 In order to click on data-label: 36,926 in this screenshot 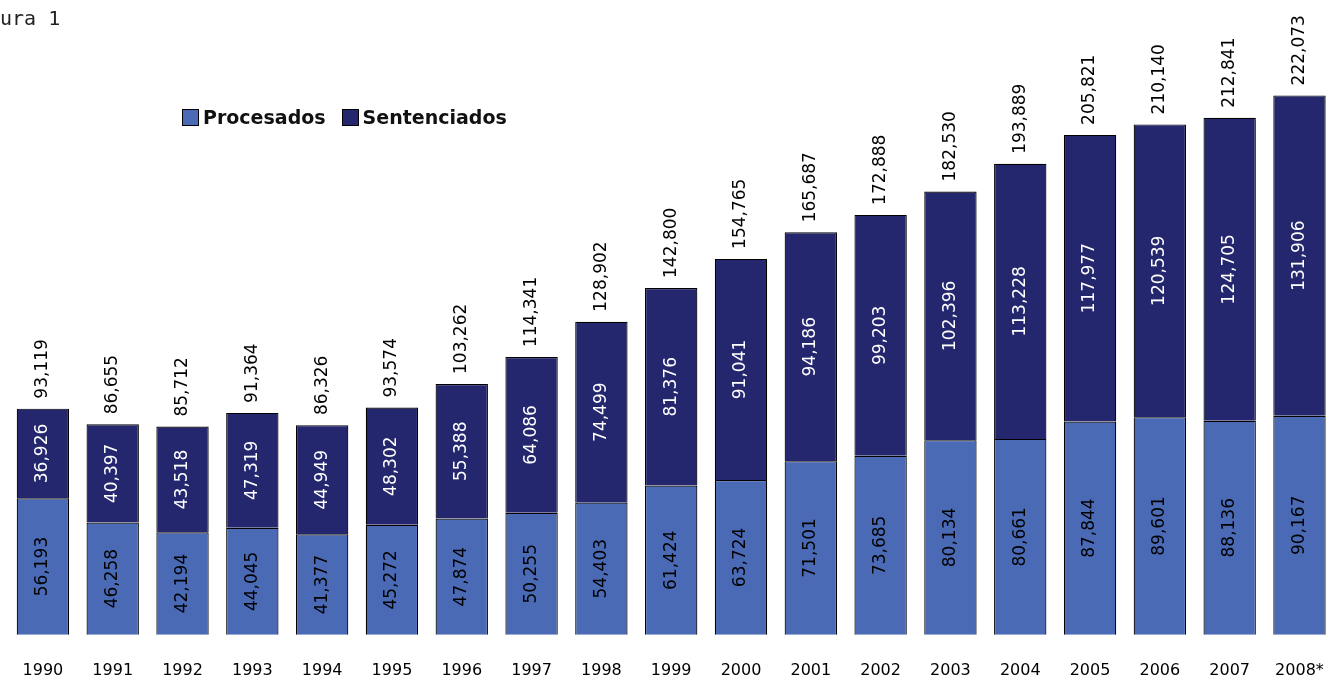, I will do `click(41, 453)`.